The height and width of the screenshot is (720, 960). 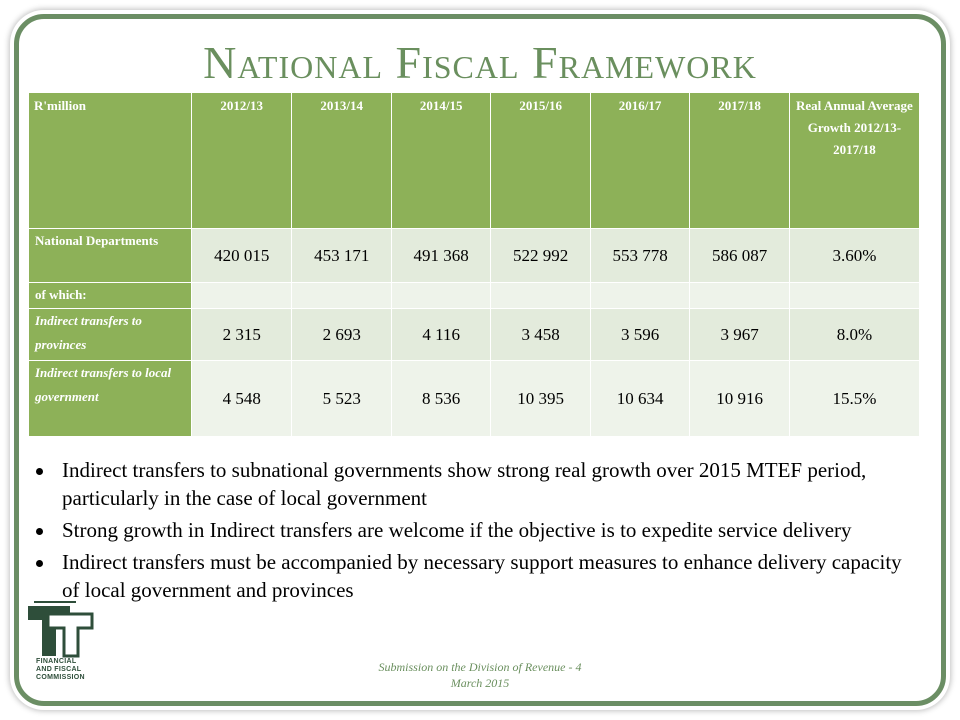 I want to click on column-header: 2013/14, so click(x=341, y=160).